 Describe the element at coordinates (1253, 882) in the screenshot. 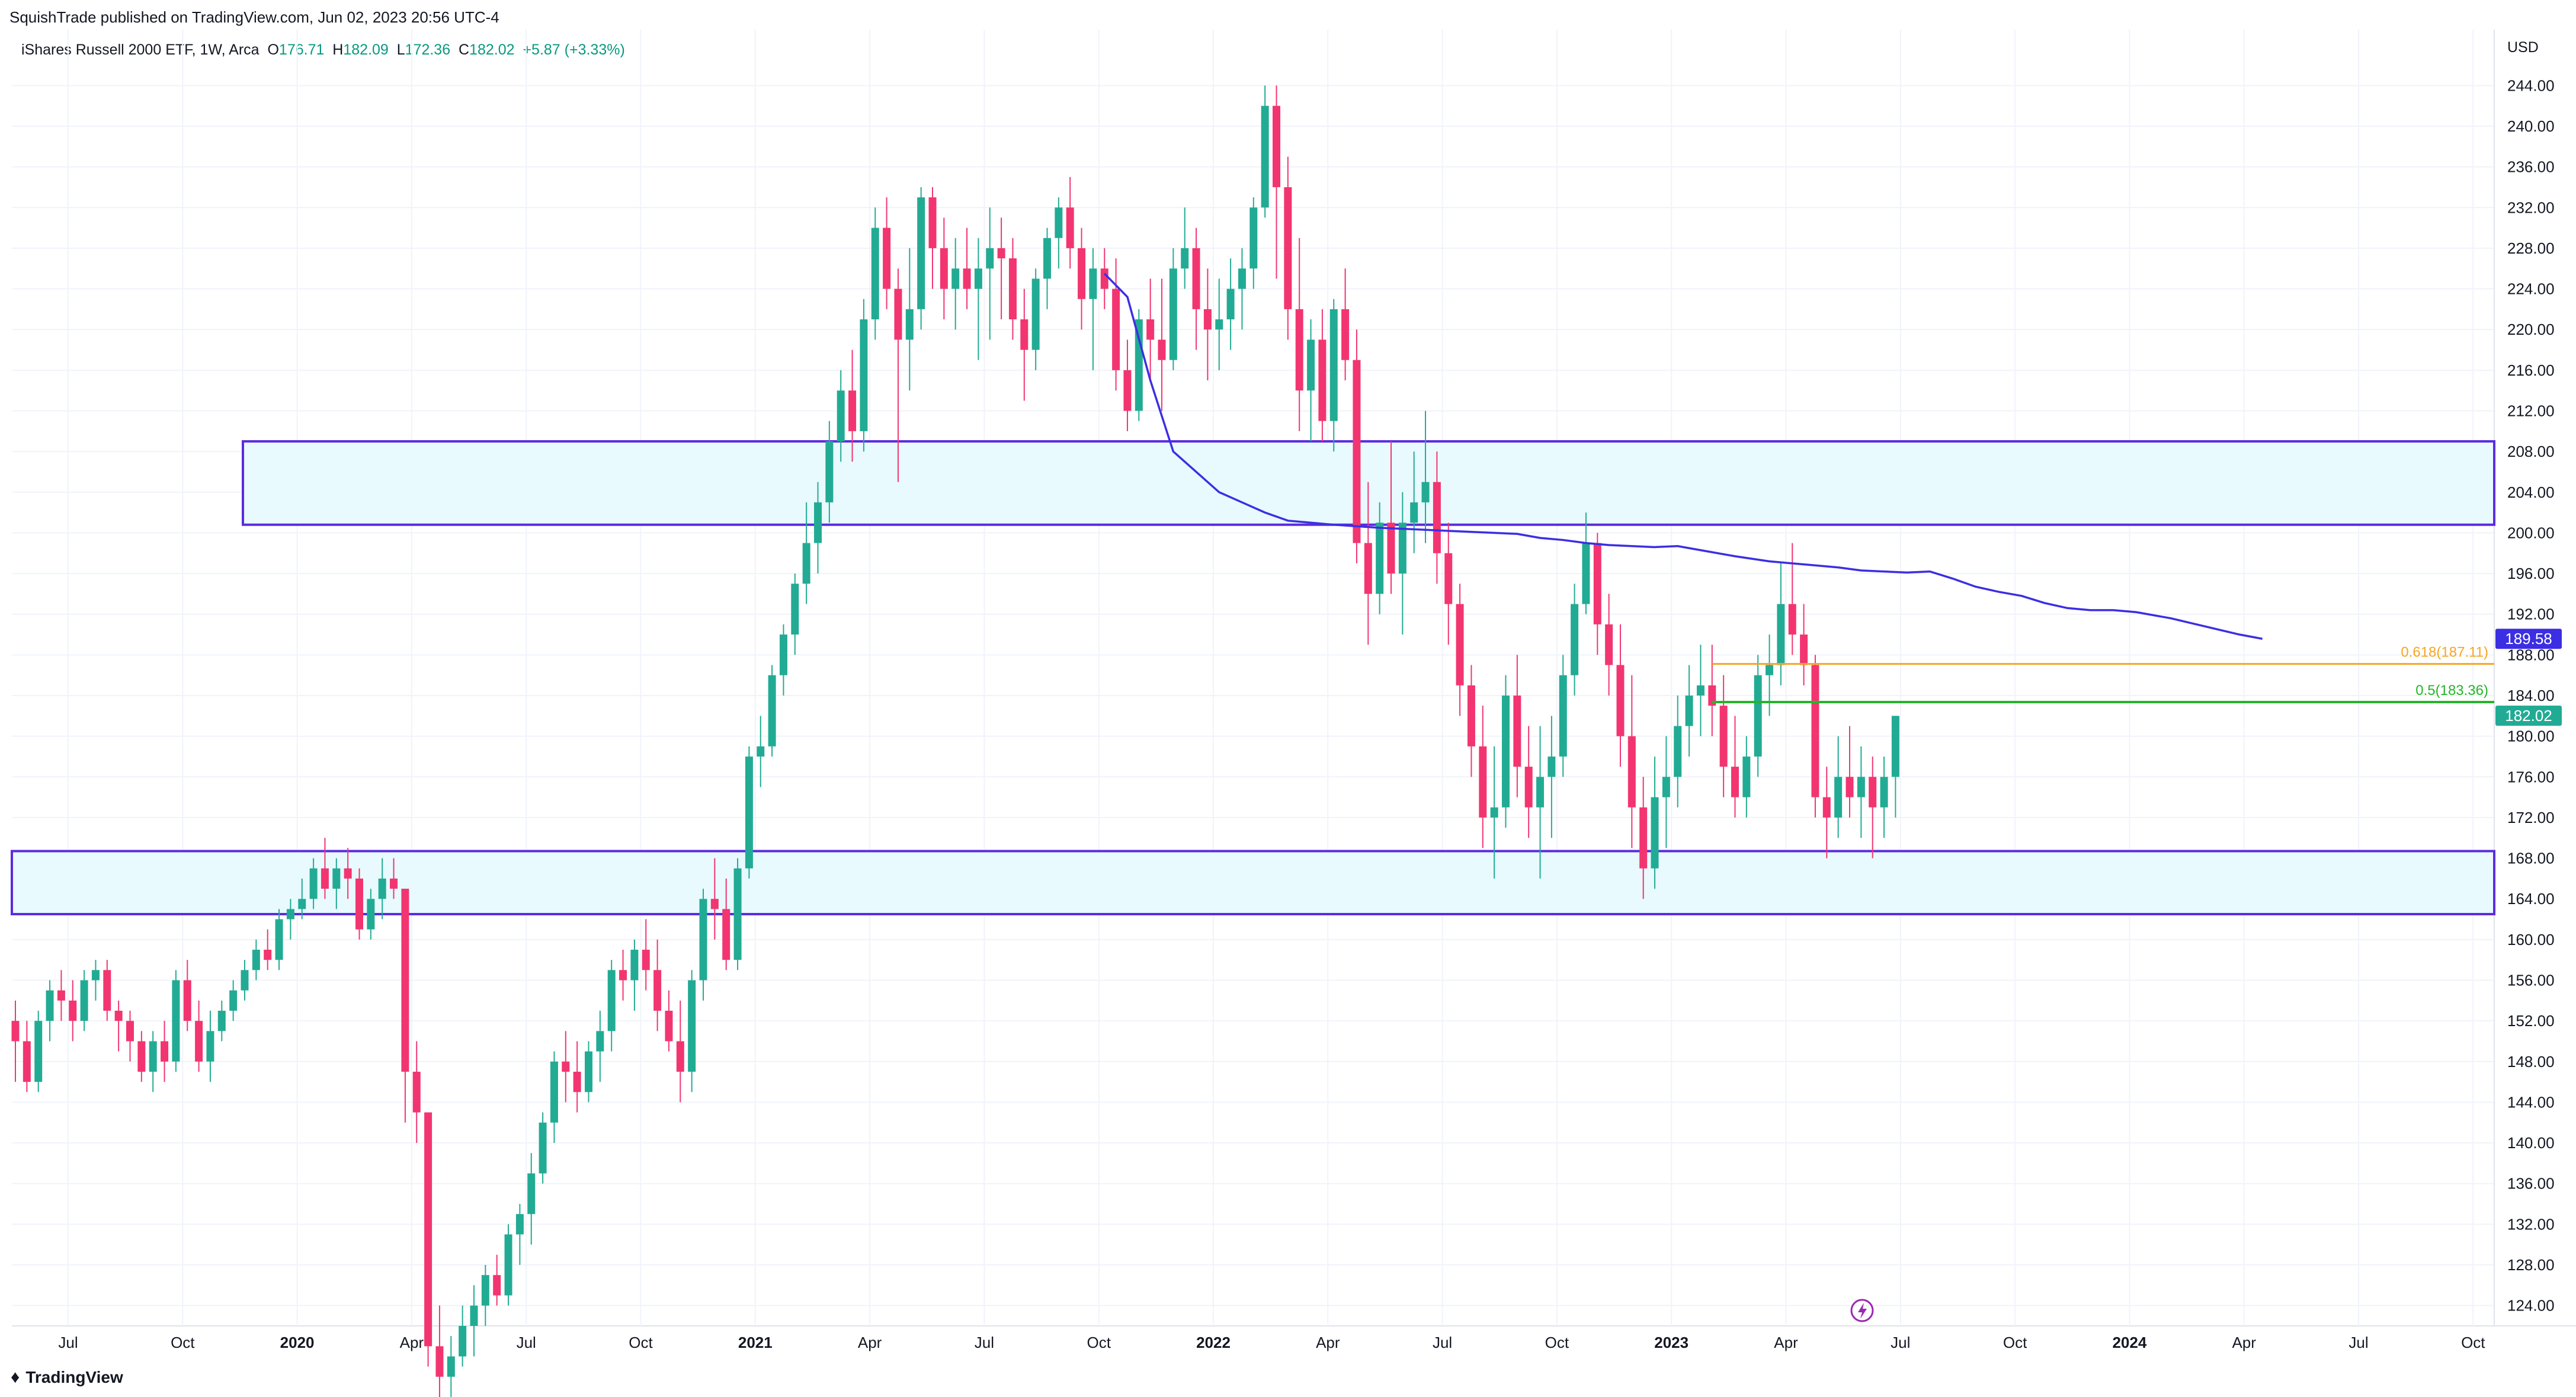

I see `support-zone` at that location.